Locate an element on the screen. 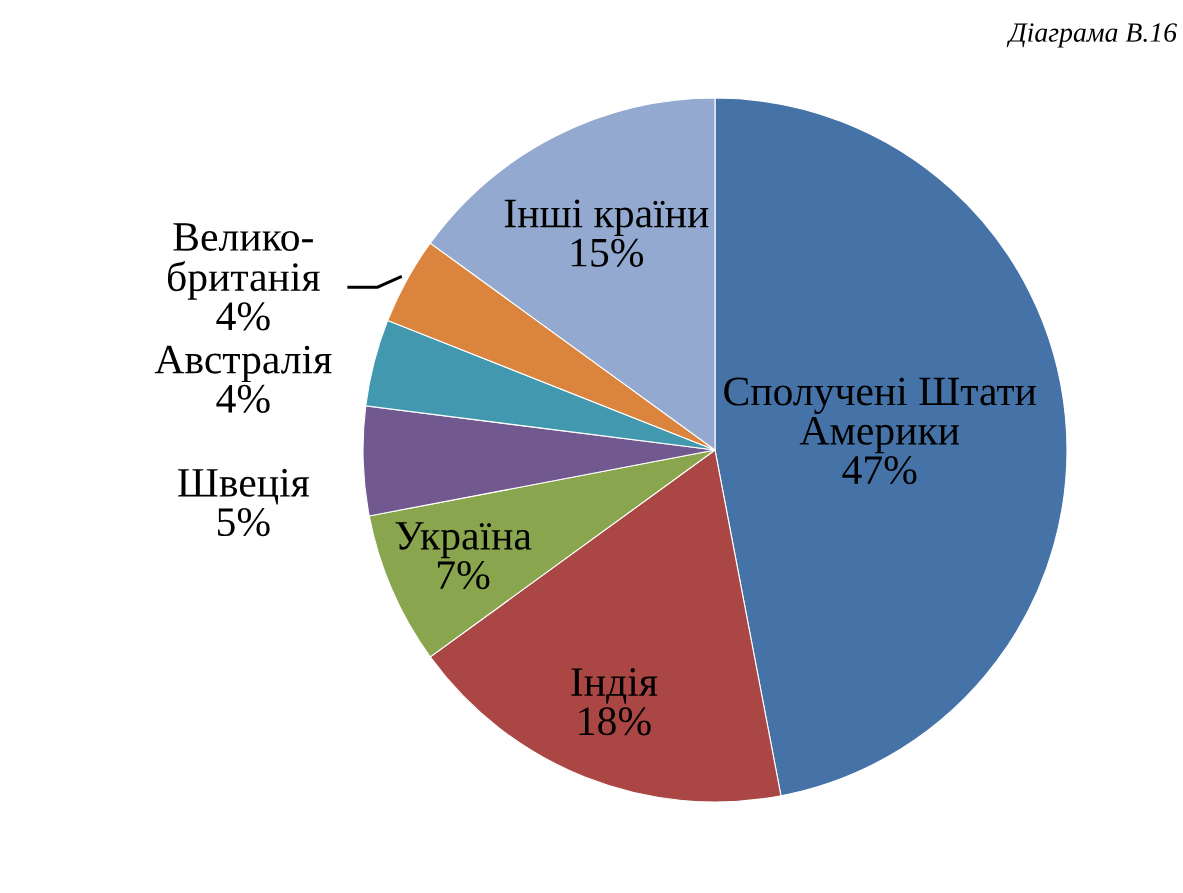 Image resolution: width=1183 pixels, height=893 pixels. data-label: 15% is located at coordinates (607, 252).